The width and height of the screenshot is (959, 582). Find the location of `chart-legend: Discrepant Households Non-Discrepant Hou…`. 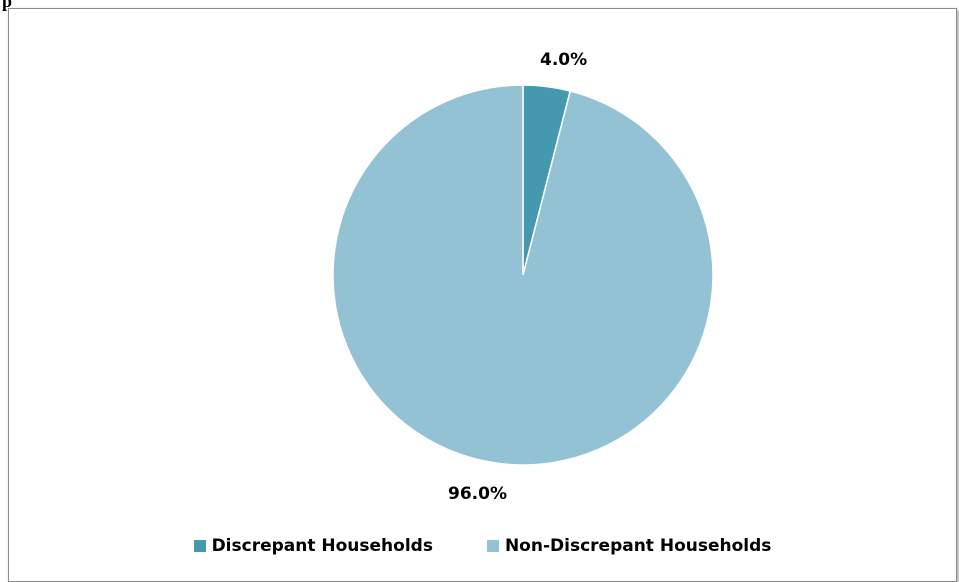

chart-legend: Discrepant Households Non-Discrepant Hou… is located at coordinates (482, 546).